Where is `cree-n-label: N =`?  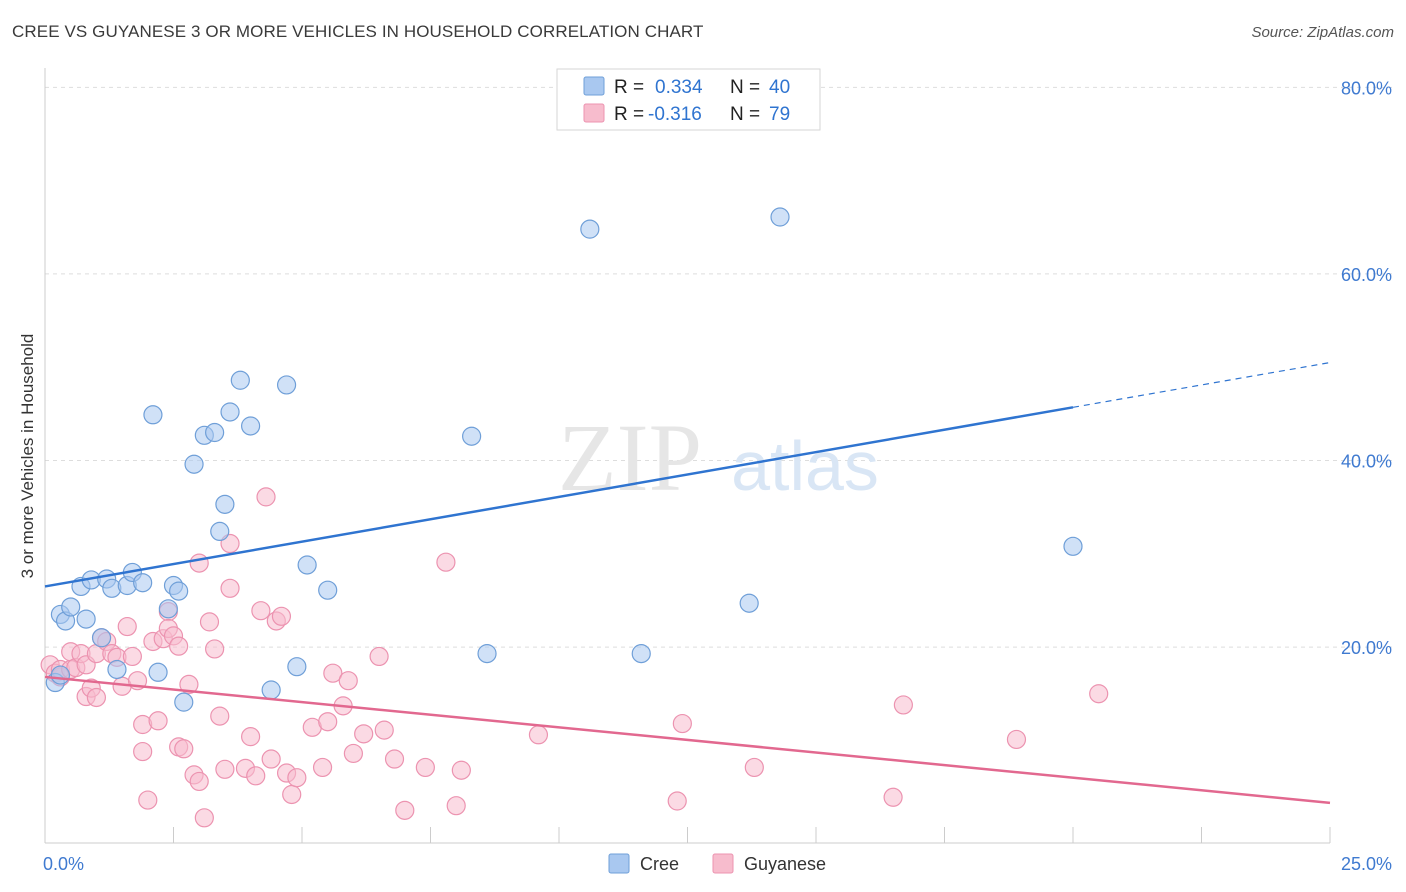
cree-n-label: N = is located at coordinates (745, 87).